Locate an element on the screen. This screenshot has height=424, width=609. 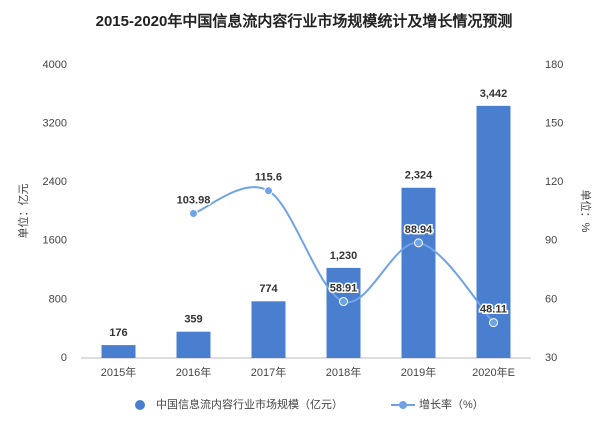
y-tick-label: 0 is located at coordinates (64, 358).